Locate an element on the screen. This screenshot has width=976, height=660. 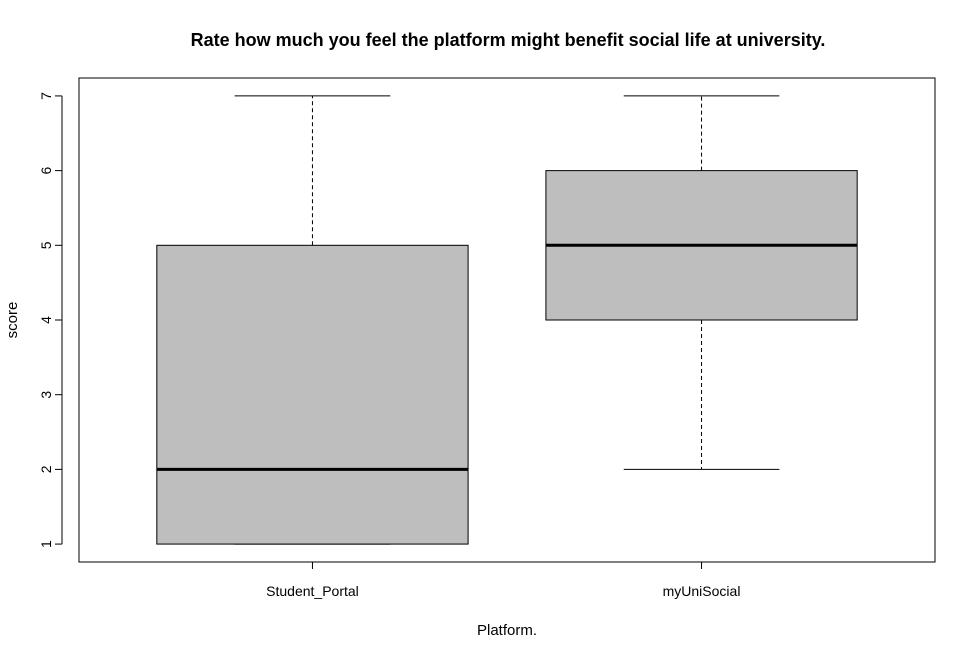
y-tick-label: 3 is located at coordinates (46, 395).